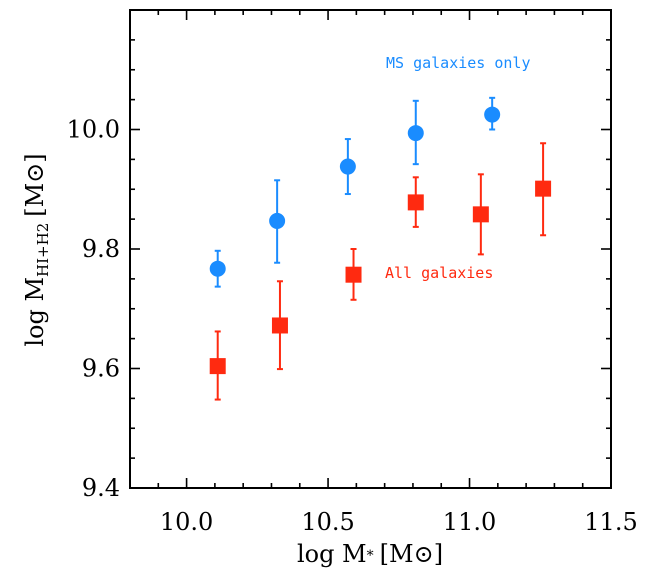  What do you see at coordinates (469, 522) in the screenshot?
I see `x-tick-label: 11.0` at bounding box center [469, 522].